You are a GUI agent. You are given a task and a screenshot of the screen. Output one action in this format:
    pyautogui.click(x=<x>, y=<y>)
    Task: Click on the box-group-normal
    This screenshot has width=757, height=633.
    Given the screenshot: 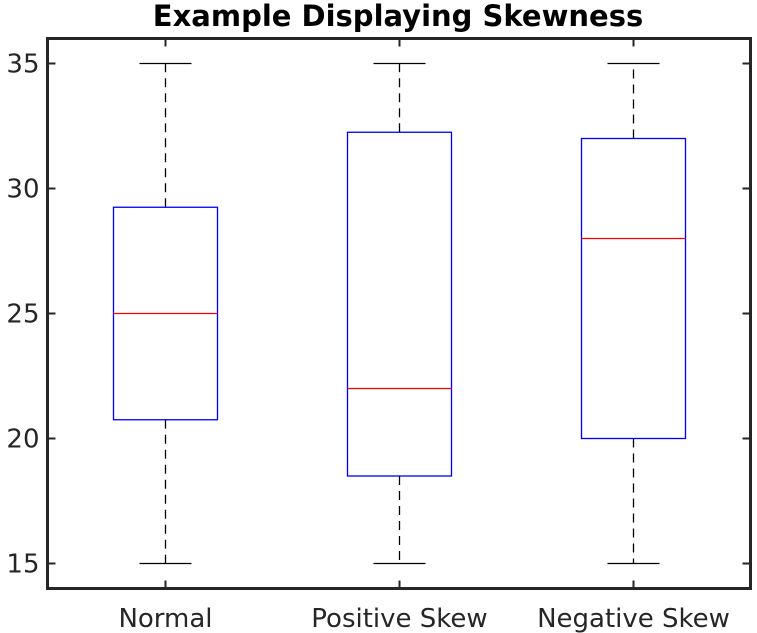 What is the action you would take?
    pyautogui.click(x=165, y=313)
    